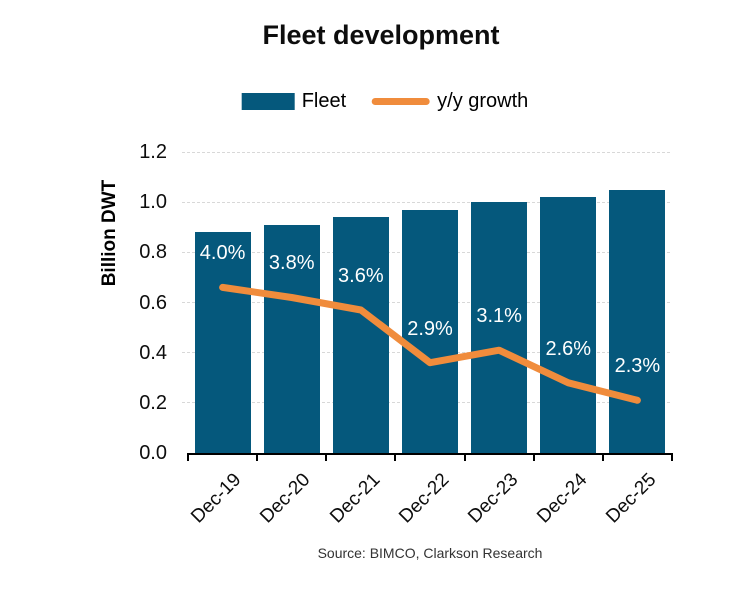 Image resolution: width=743 pixels, height=606 pixels. Describe the element at coordinates (324, 101) in the screenshot. I see `fleet-legend-label: Fleet` at that location.